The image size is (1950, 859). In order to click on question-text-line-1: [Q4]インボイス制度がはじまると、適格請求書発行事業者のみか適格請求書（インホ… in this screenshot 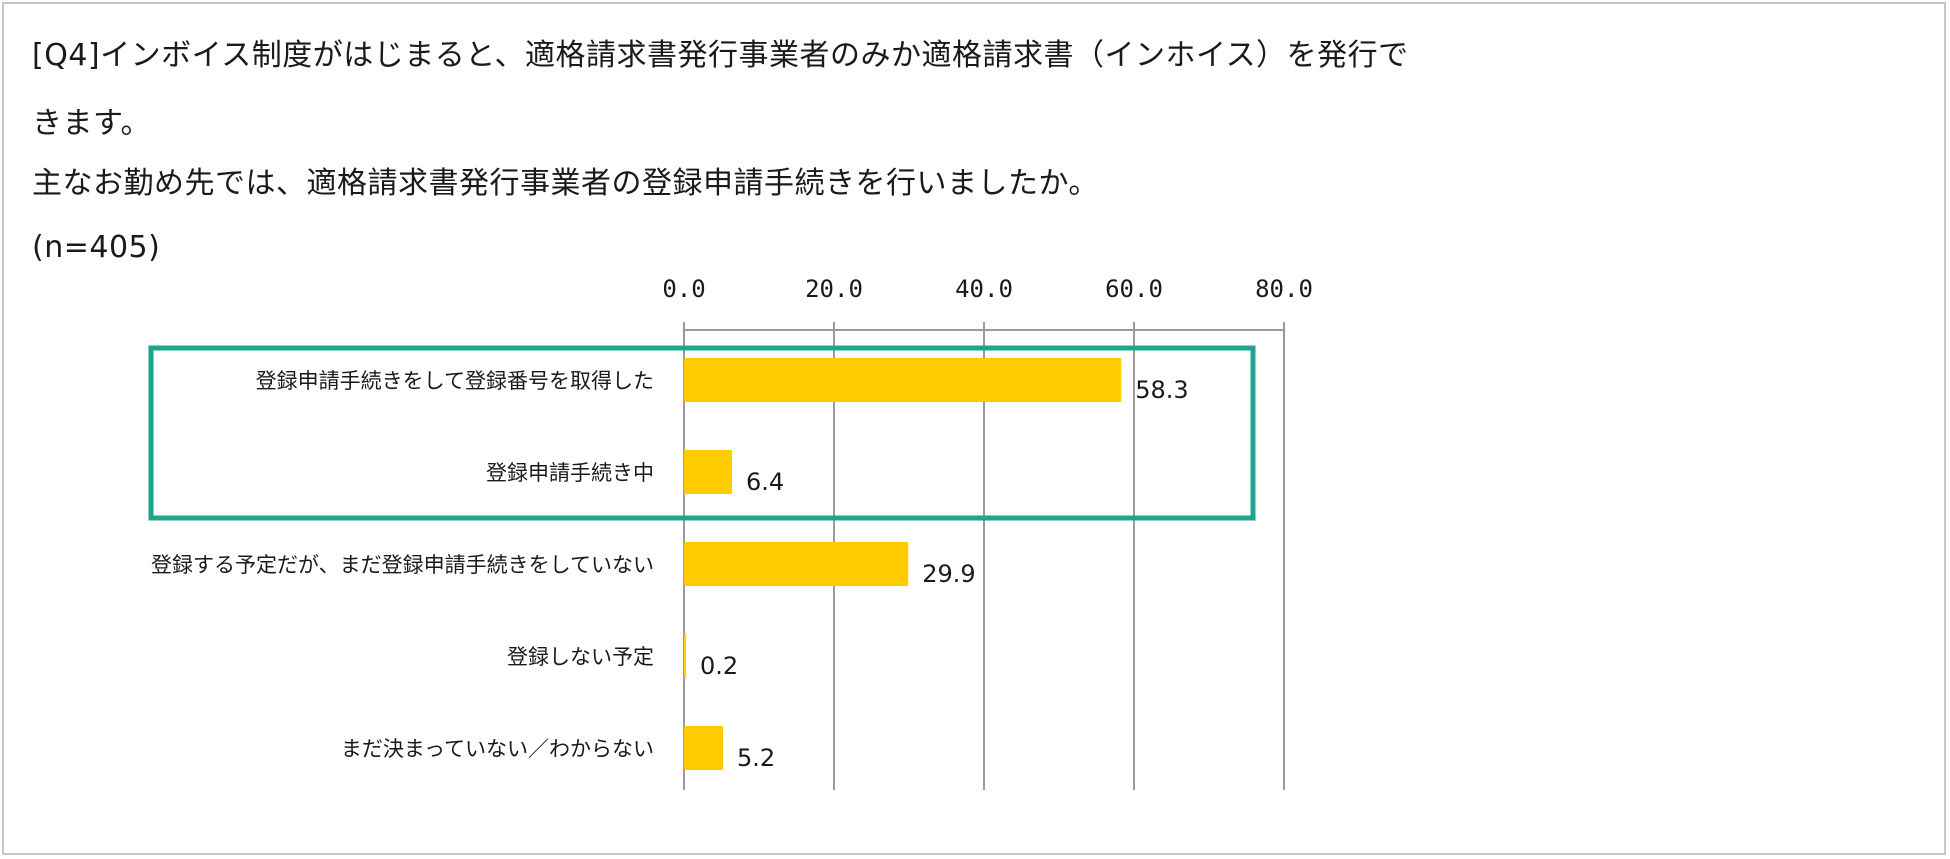, I will do `click(720, 55)`.